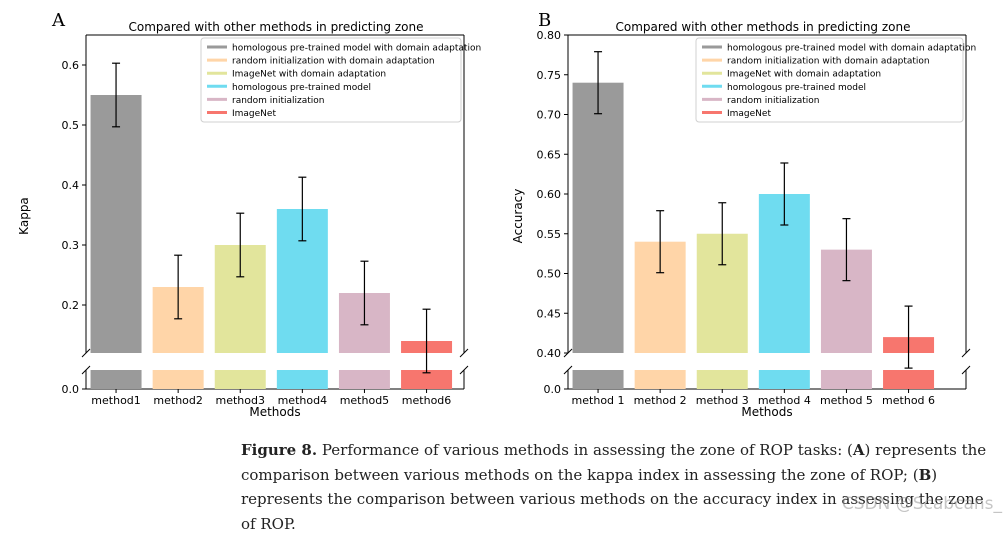  I want to click on watermark: CSDN @Scabcans_, so click(921, 504).